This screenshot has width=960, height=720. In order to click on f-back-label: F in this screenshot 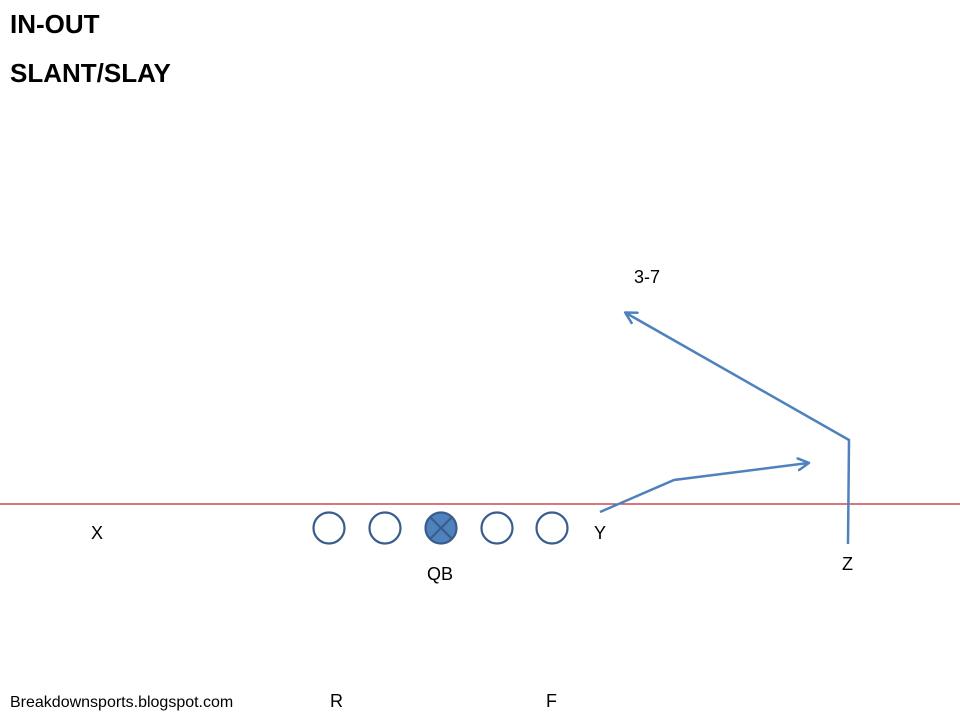, I will do `click(551, 701)`.